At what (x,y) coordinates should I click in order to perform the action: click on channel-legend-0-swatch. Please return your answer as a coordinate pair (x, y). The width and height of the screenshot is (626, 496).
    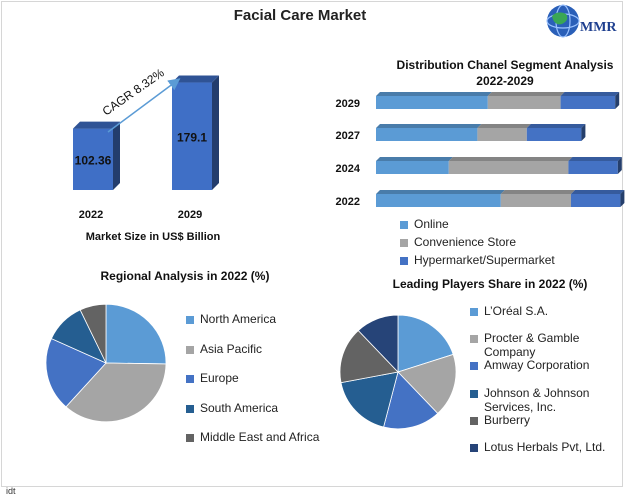
    Looking at the image, I should click on (404, 225).